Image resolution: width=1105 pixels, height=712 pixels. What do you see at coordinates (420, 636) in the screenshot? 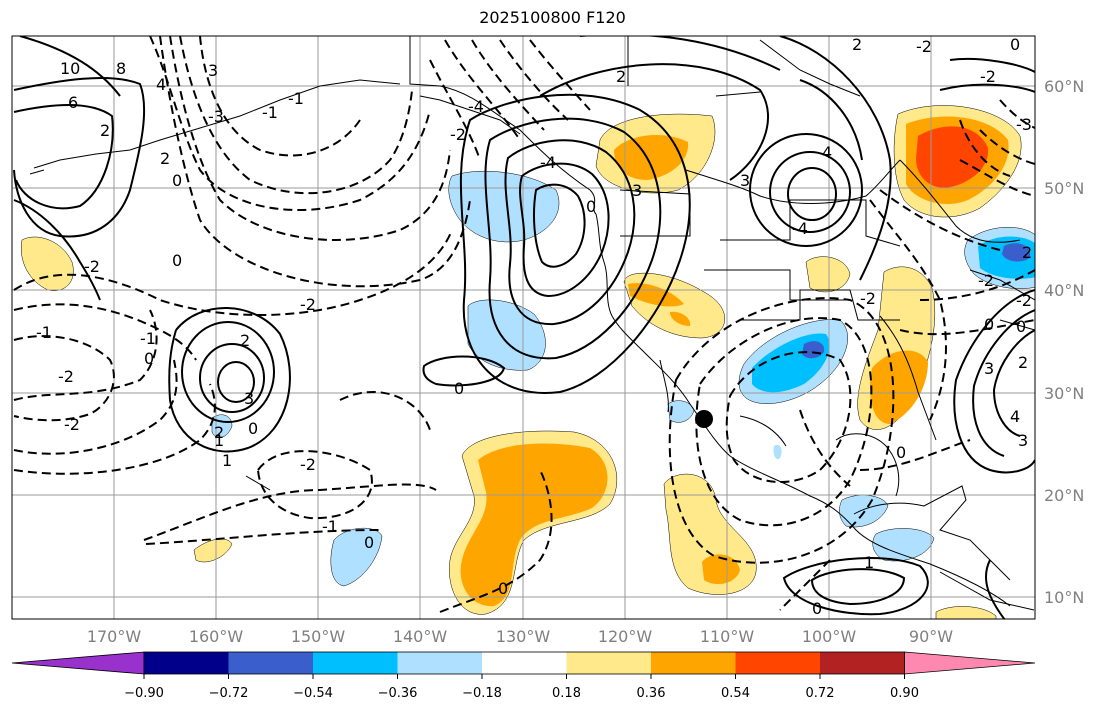
I see `lon-label-140w: 140°W` at bounding box center [420, 636].